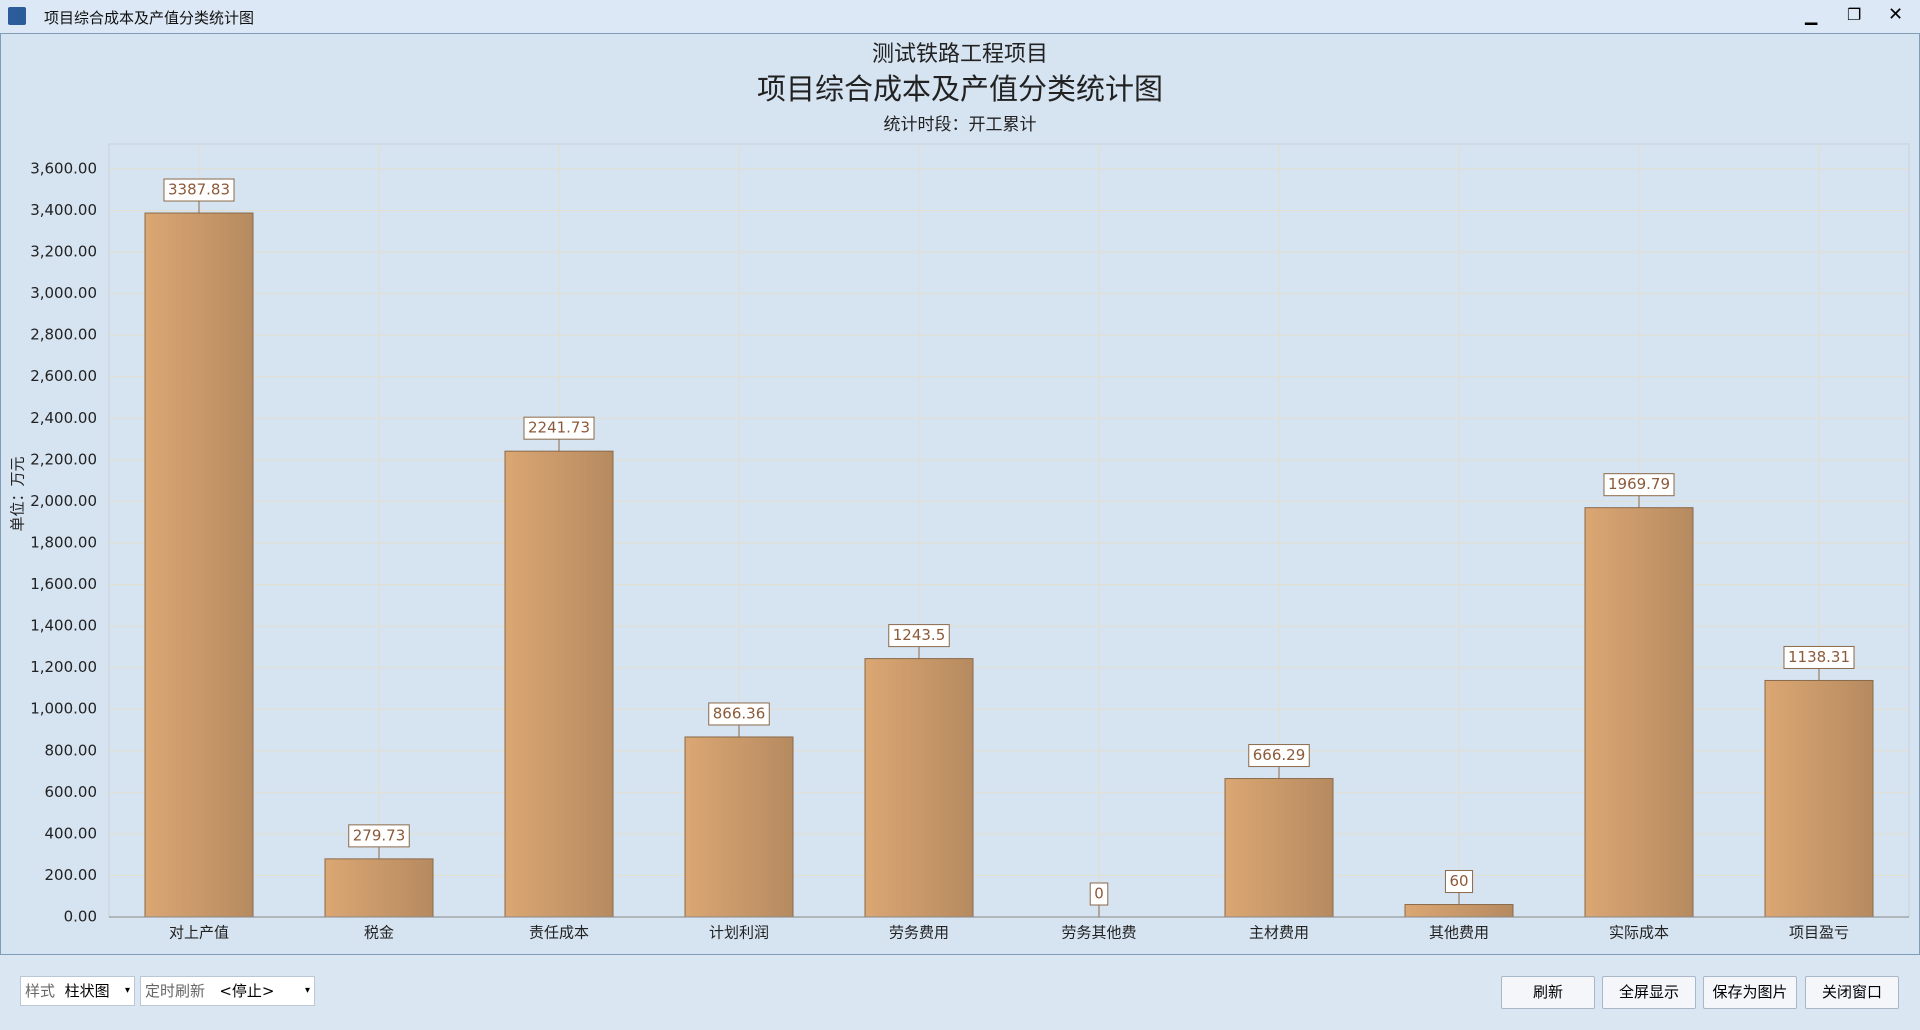  I want to click on window-title: 项目综合成本及产值分类统计图, so click(149, 18).